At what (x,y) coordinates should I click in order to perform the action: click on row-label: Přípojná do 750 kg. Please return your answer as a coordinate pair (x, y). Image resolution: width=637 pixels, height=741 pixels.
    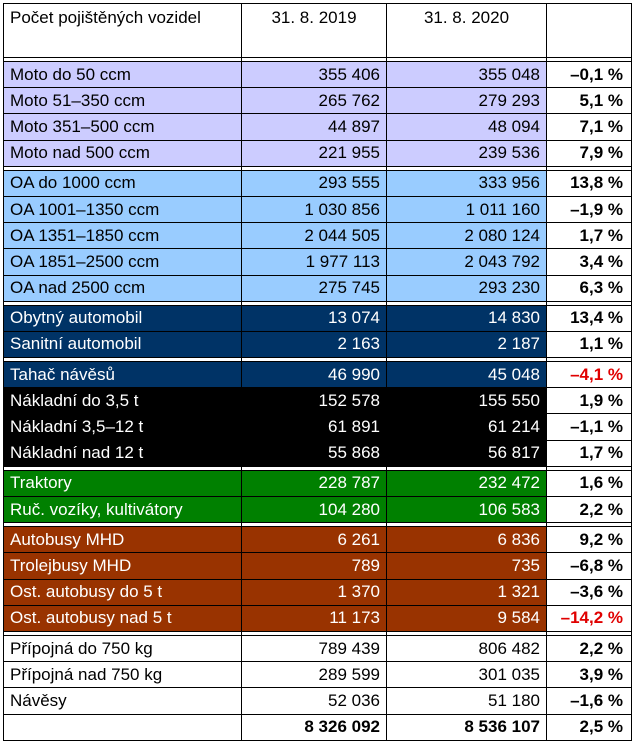
    Looking at the image, I should click on (122, 648).